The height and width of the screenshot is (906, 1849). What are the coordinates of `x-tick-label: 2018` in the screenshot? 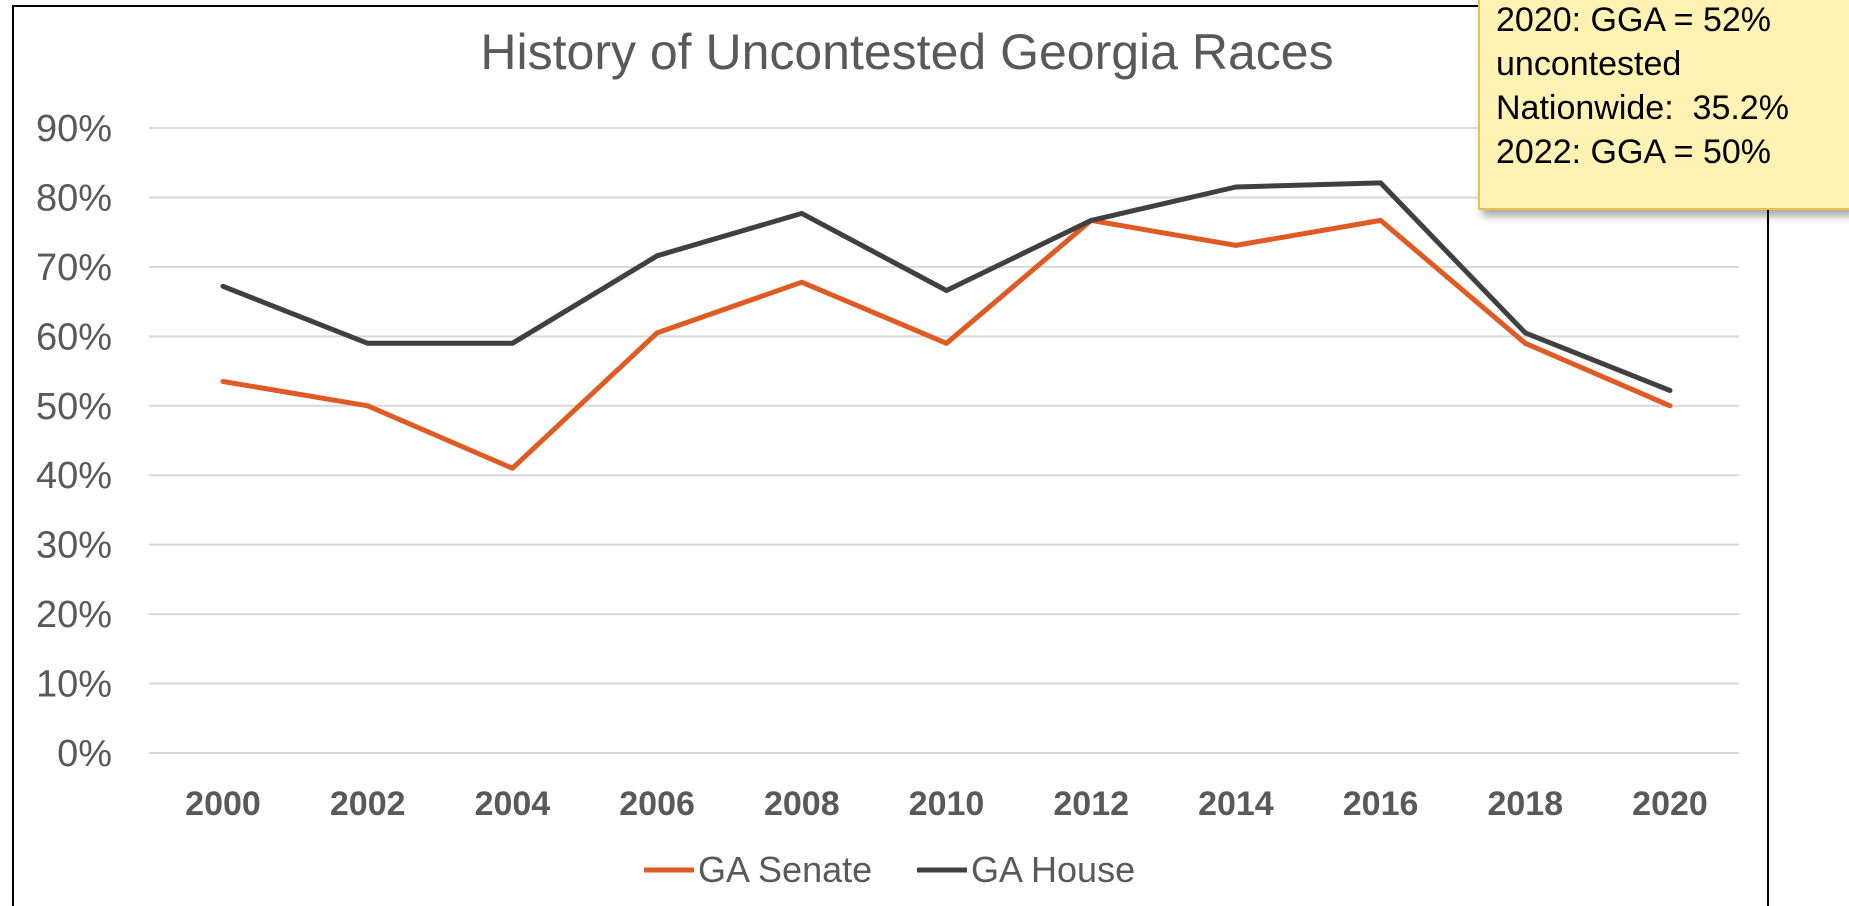 It's located at (1525, 804).